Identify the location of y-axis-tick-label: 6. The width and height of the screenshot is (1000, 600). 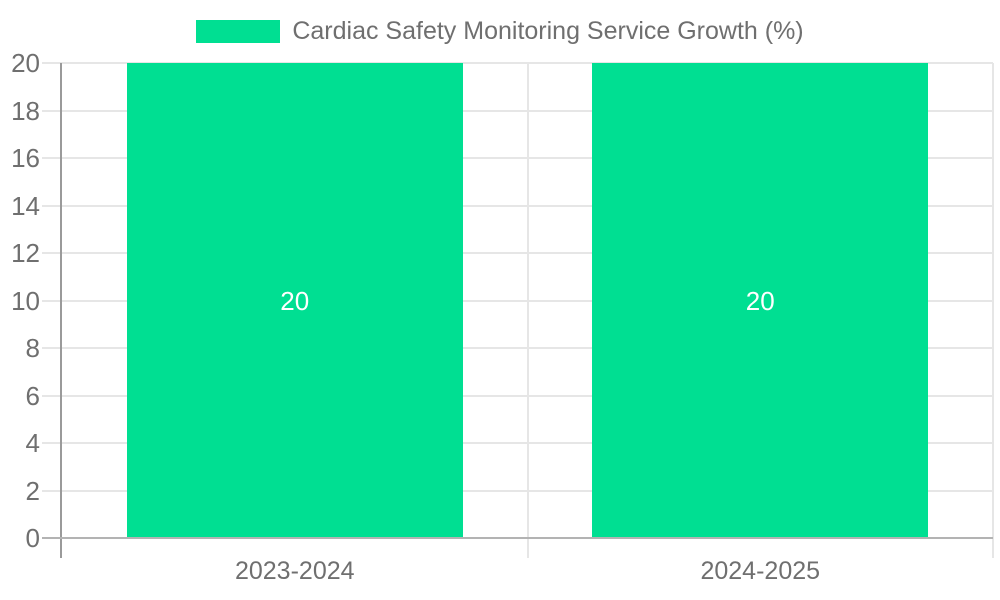
(32, 395).